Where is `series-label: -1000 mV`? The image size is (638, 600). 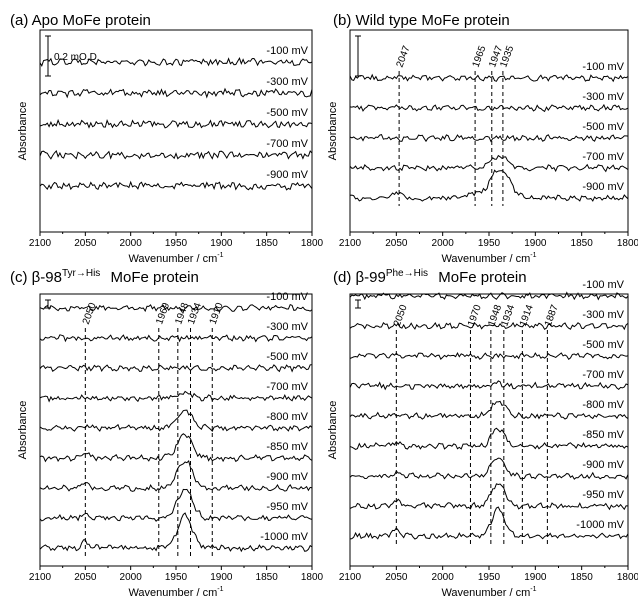
series-label: -1000 mV is located at coordinates (284, 537).